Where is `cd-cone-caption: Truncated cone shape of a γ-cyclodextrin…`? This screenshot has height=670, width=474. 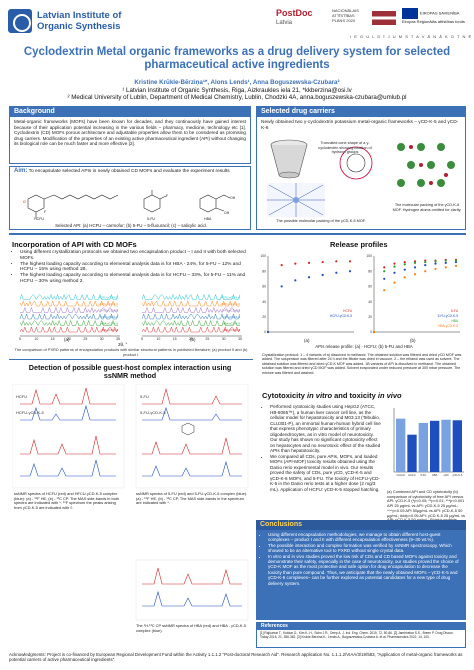
cd-cone-caption: Truncated cone shape of a γ-cyclodextrin… is located at coordinates (345, 148).